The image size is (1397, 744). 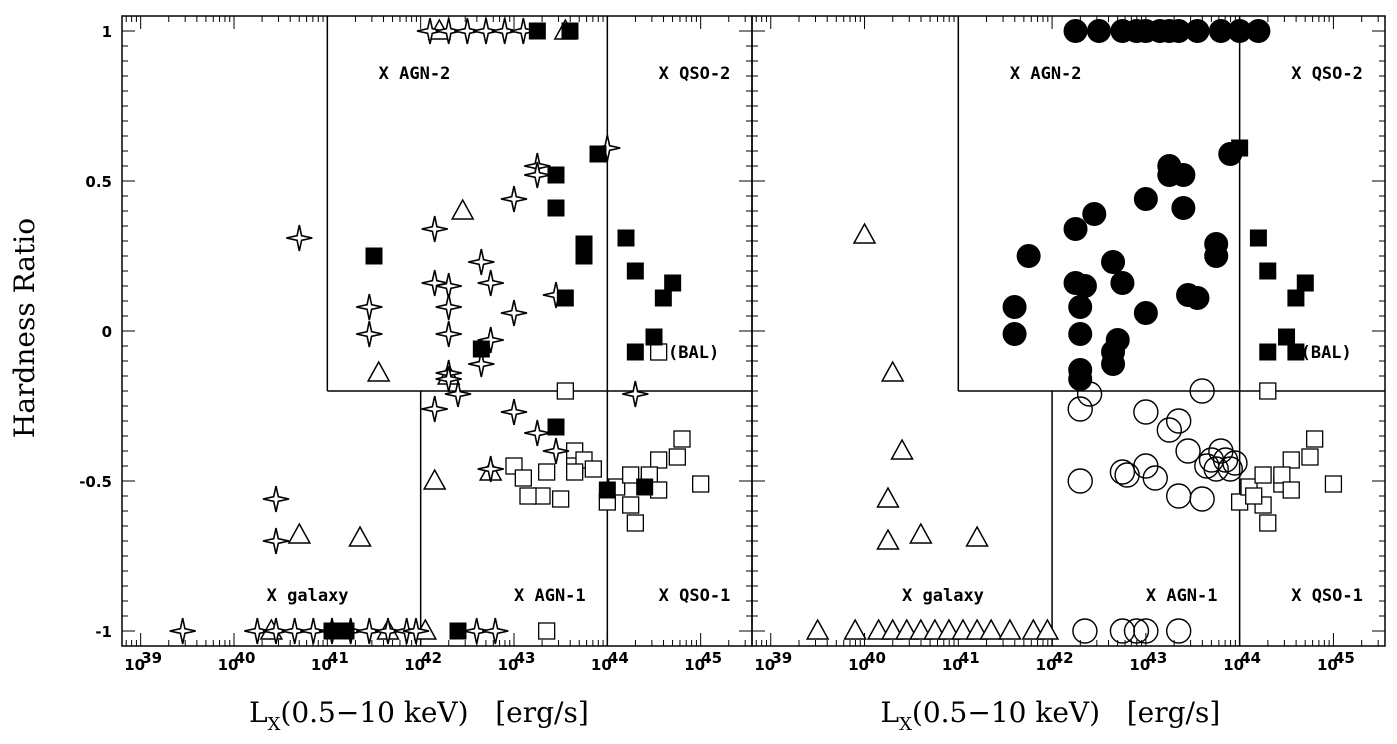 What do you see at coordinates (1327, 74) in the screenshot?
I see `region-label: X QSO-2` at bounding box center [1327, 74].